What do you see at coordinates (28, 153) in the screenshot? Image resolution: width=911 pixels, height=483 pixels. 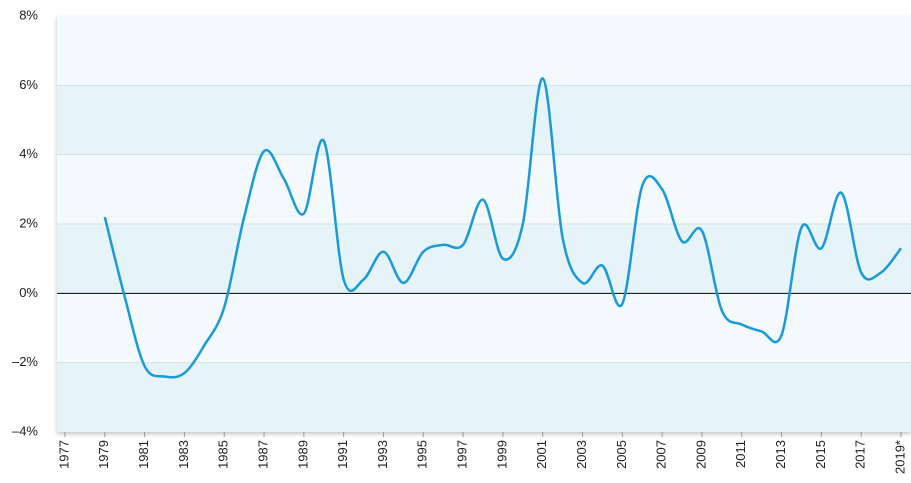 I see `y-tick-label: 4%` at bounding box center [28, 153].